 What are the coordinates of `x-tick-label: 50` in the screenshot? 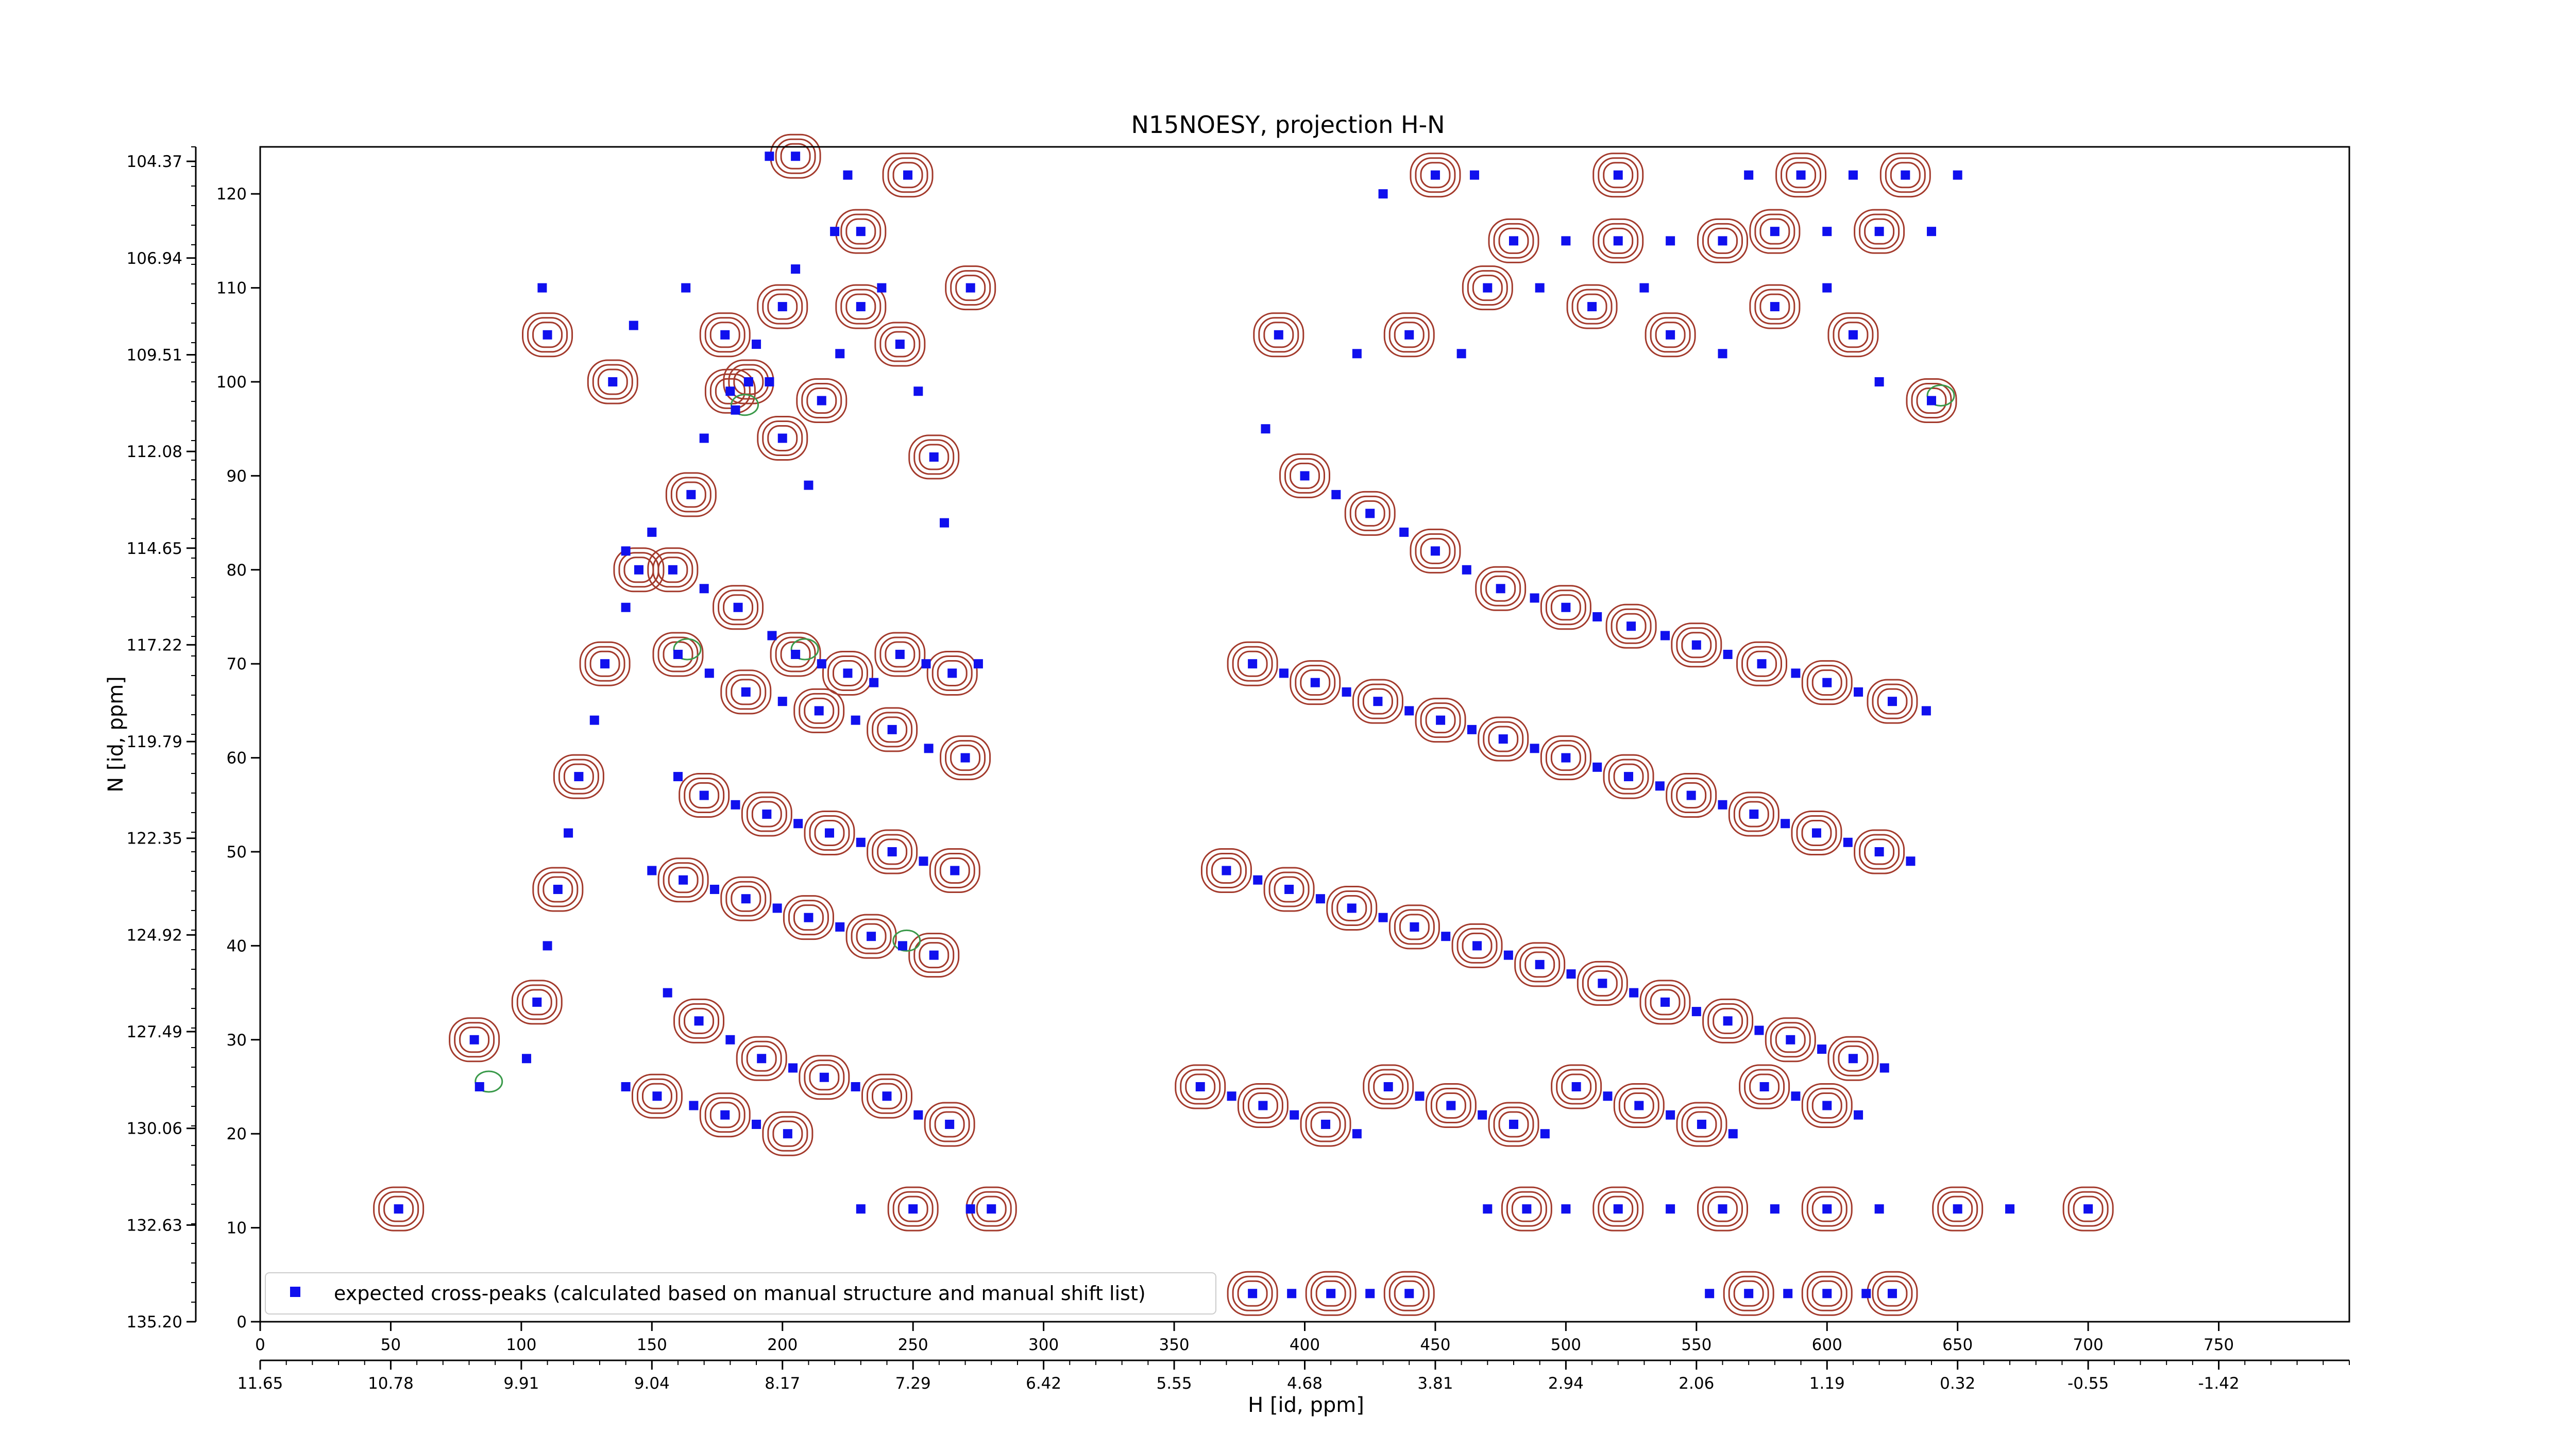 It's located at (391, 1345).